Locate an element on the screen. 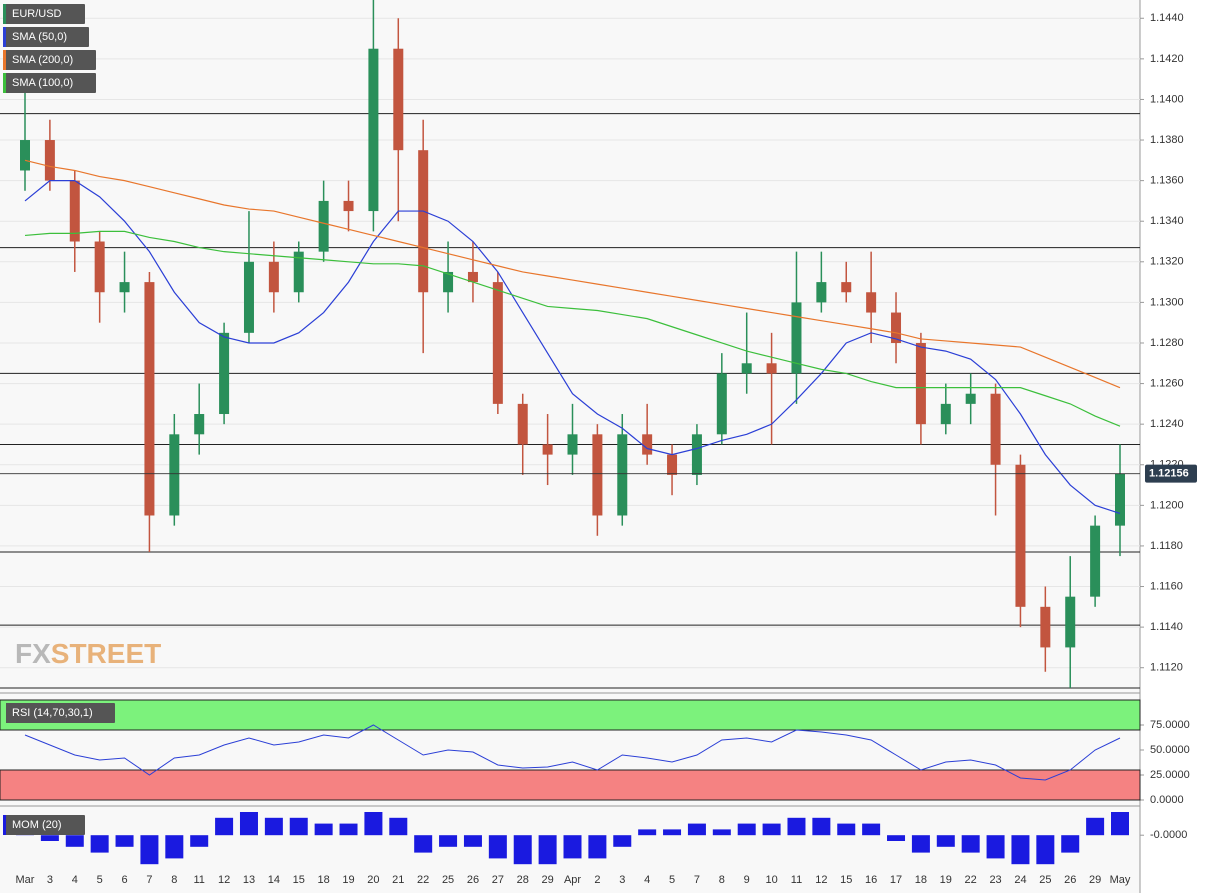 The height and width of the screenshot is (893, 1217). x-tick-label: 2 is located at coordinates (597, 880).